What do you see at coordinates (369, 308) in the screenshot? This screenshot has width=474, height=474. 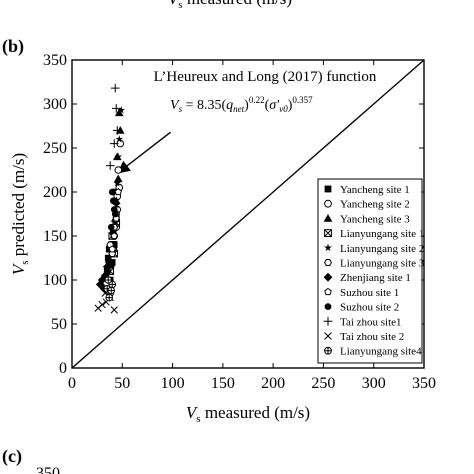 I see `legend-label-8: Suzhou site 2` at bounding box center [369, 308].